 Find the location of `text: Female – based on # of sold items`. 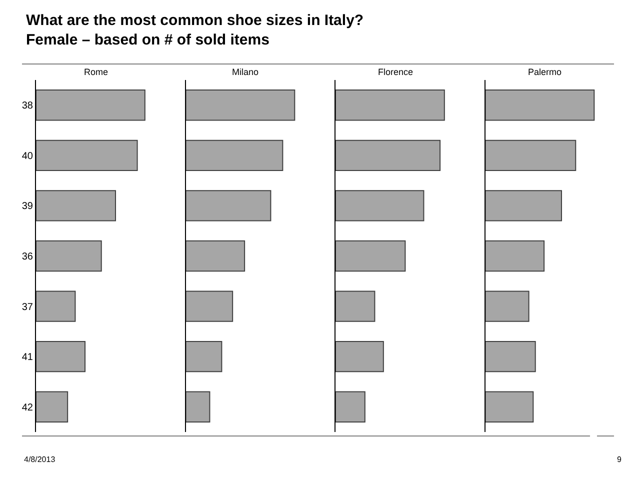

text: Female – based on # of sold items is located at coordinates (148, 40).